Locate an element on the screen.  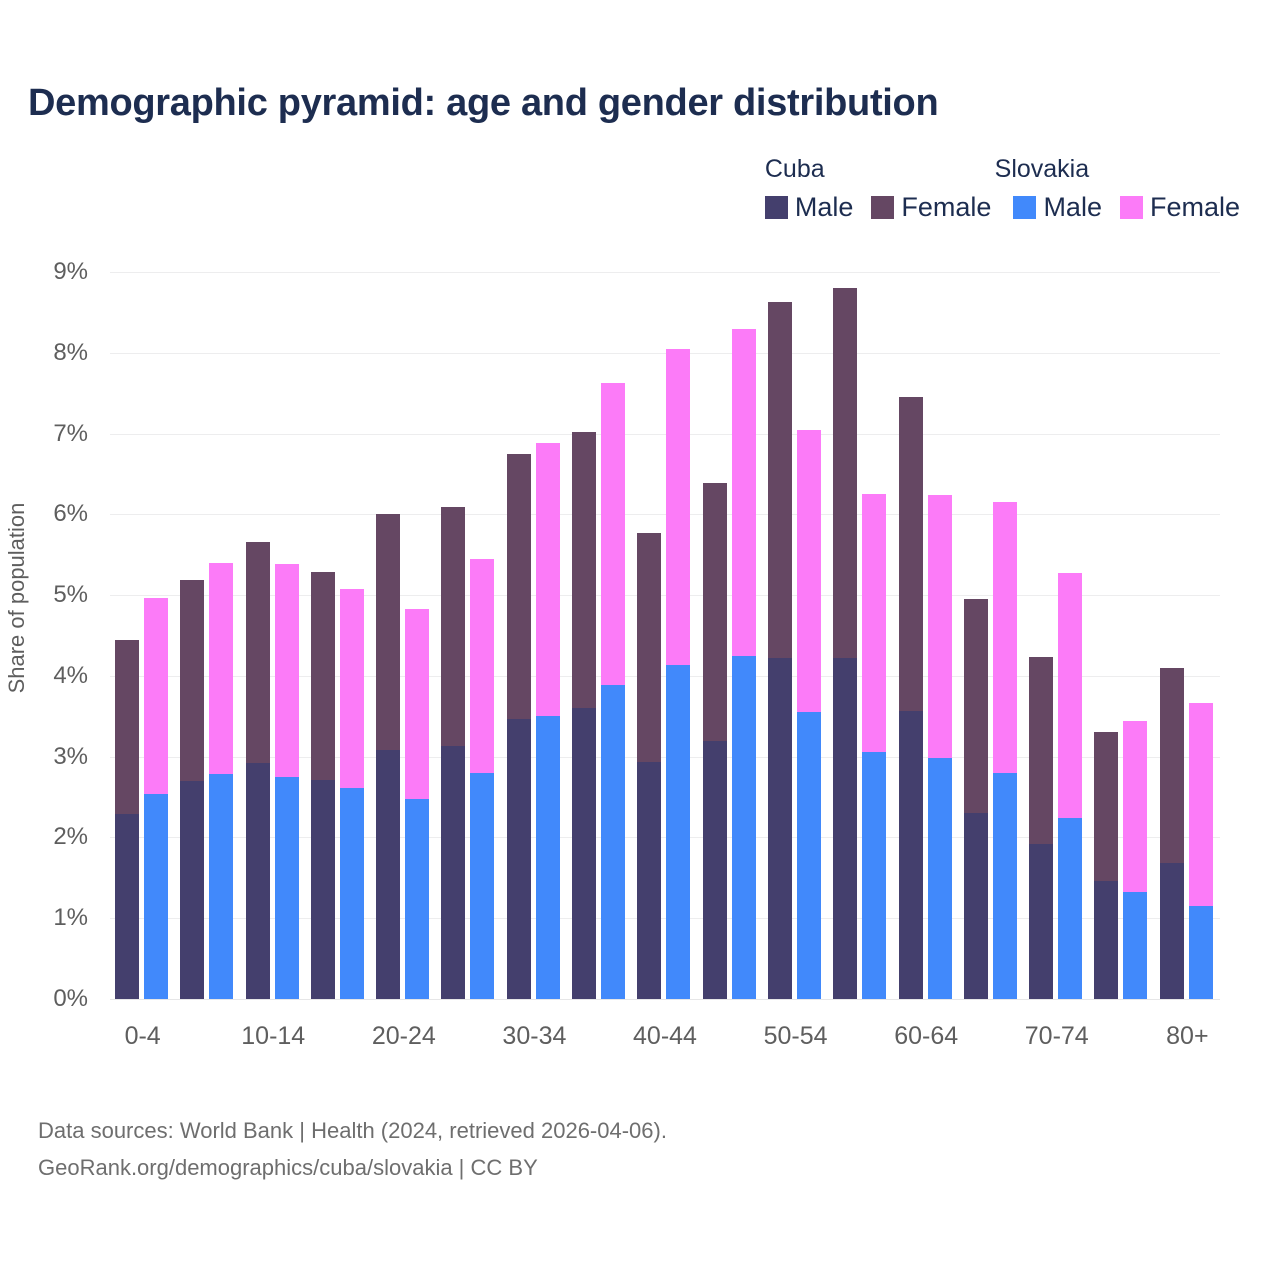
legend-item-cuba-female: Female is located at coordinates (931, 207).